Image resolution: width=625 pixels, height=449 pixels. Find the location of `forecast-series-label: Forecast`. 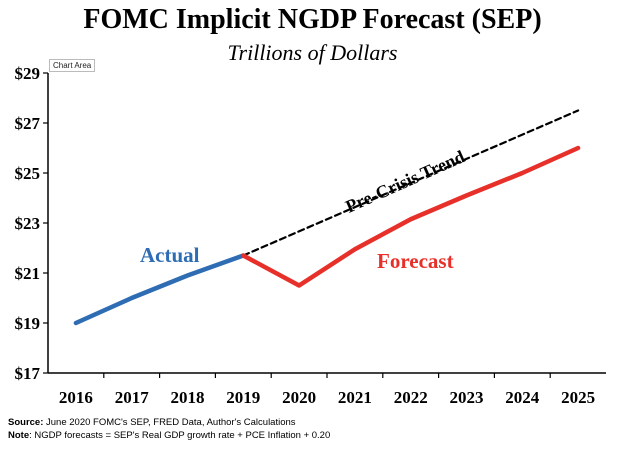

forecast-series-label: Forecast is located at coordinates (415, 261).